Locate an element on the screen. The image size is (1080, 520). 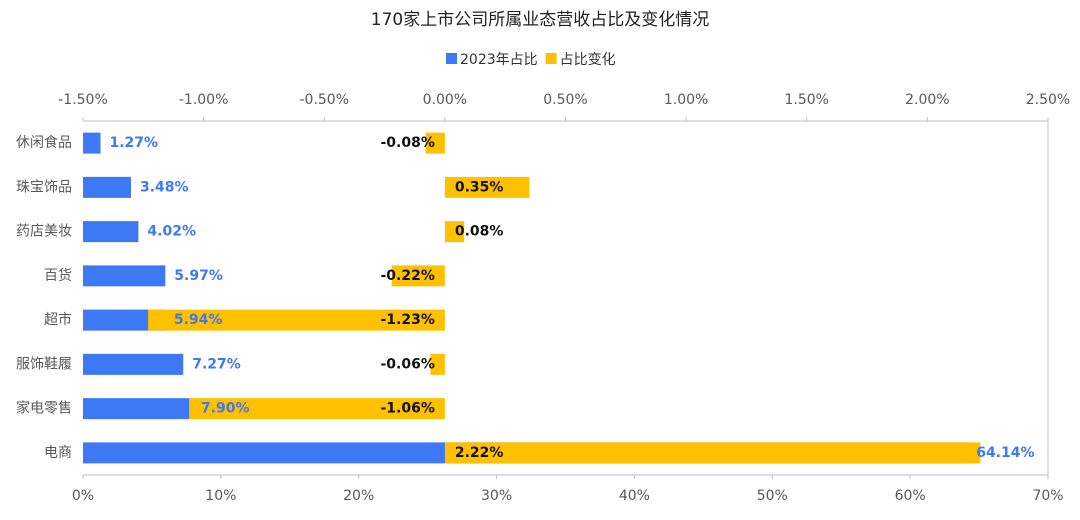
x-tick-label: 10% is located at coordinates (220, 496).